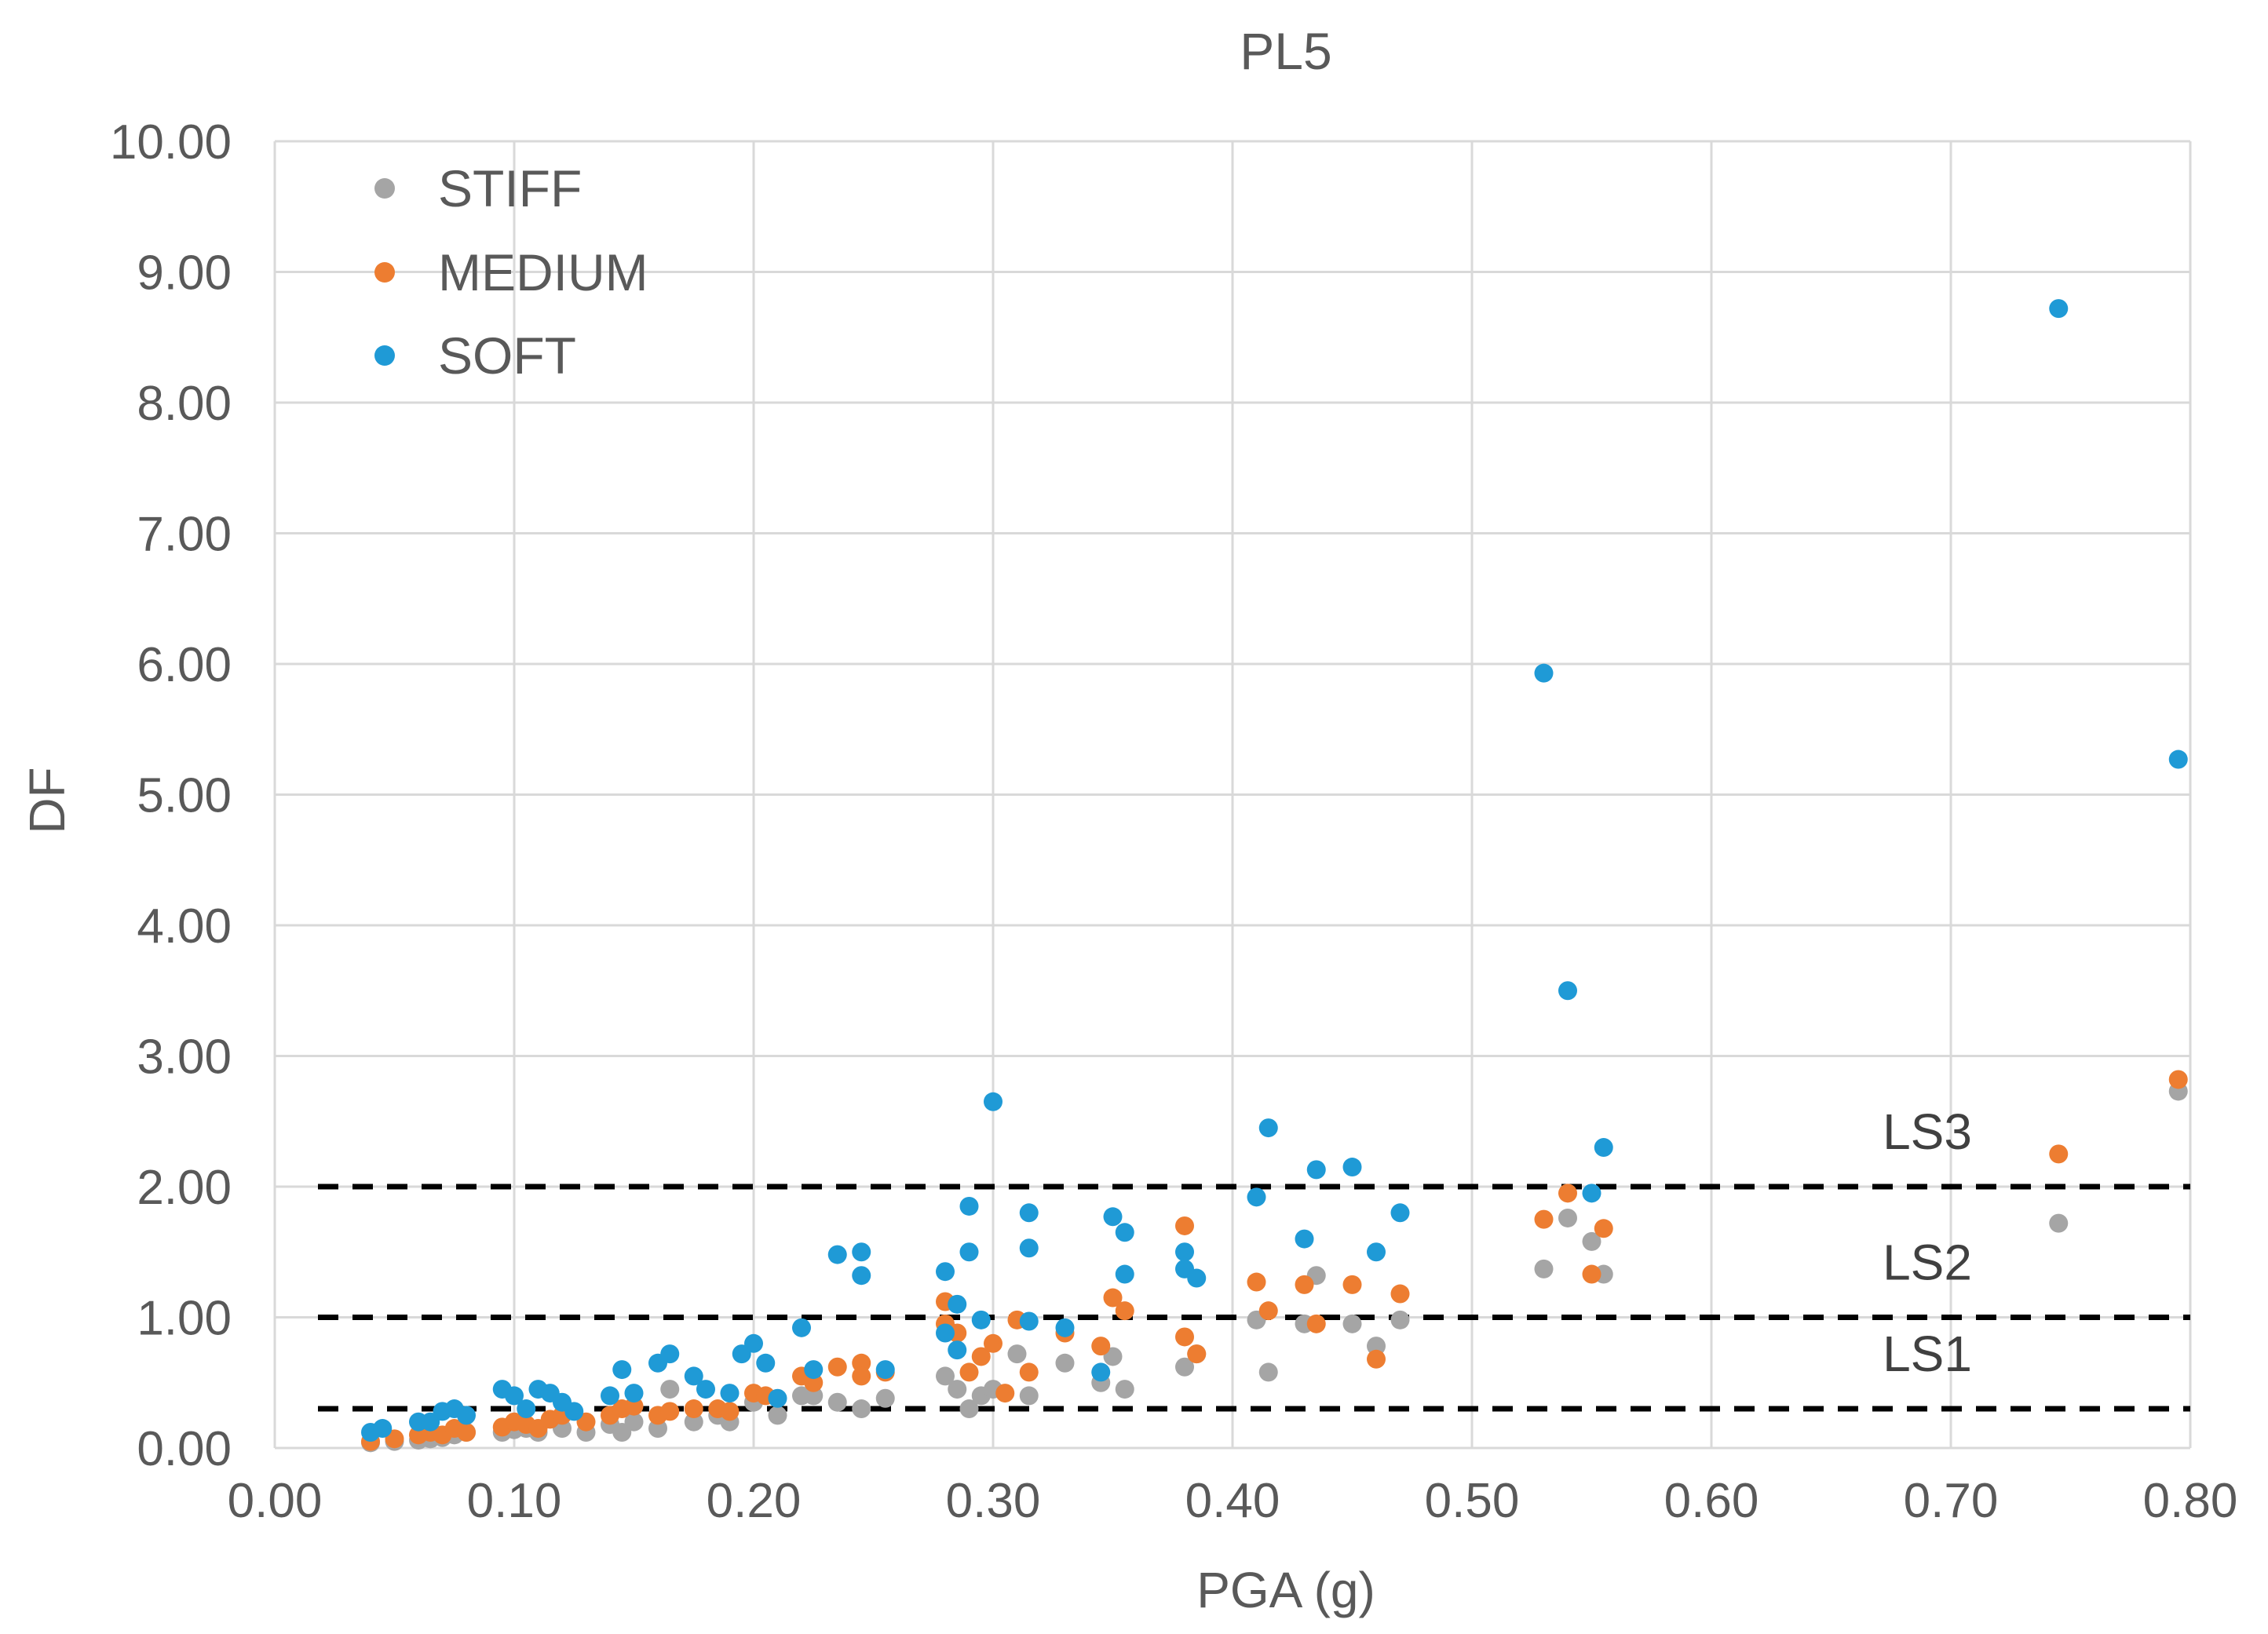 The height and width of the screenshot is (1634, 2268). What do you see at coordinates (1951, 1501) in the screenshot?
I see `x-tick-label: 0.70` at bounding box center [1951, 1501].